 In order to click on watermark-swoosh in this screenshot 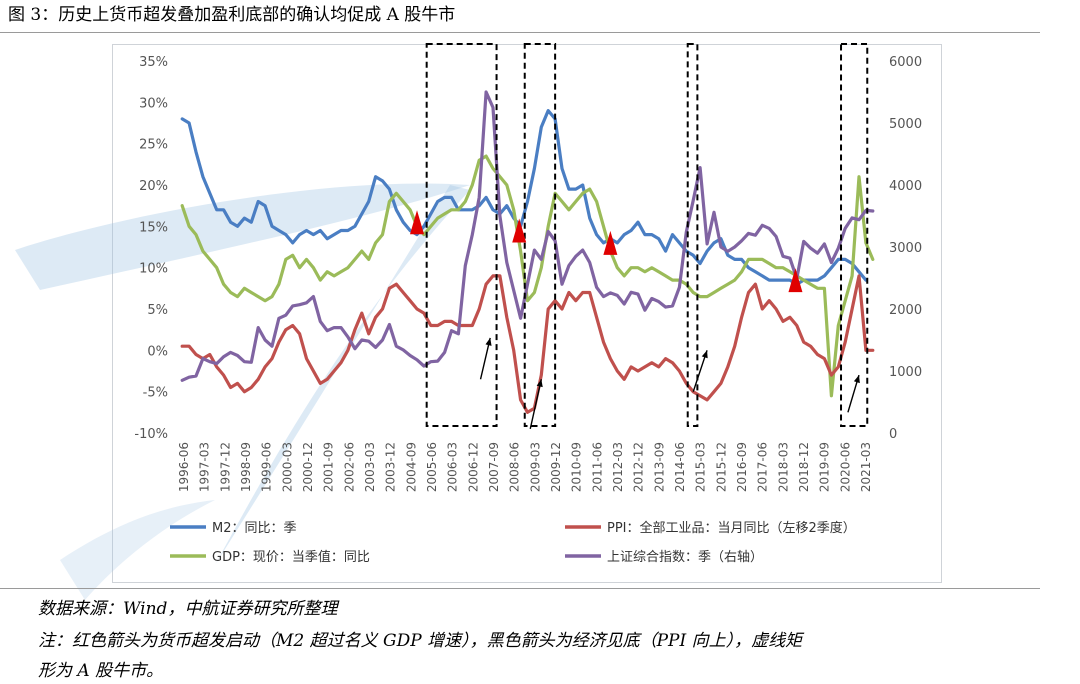, I will do `click(242, 236)`.